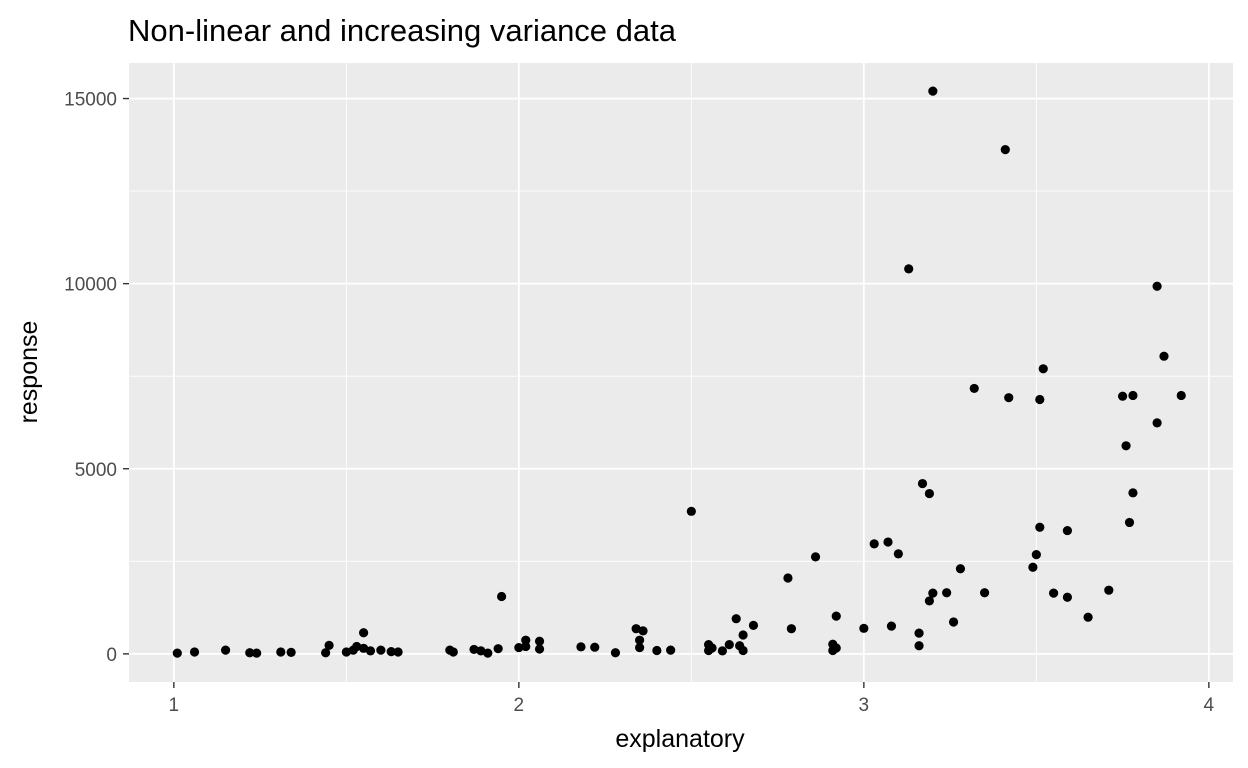 This screenshot has height=768, width=1248. Describe the element at coordinates (1209, 705) in the screenshot. I see `x-tick-label: 4` at that location.